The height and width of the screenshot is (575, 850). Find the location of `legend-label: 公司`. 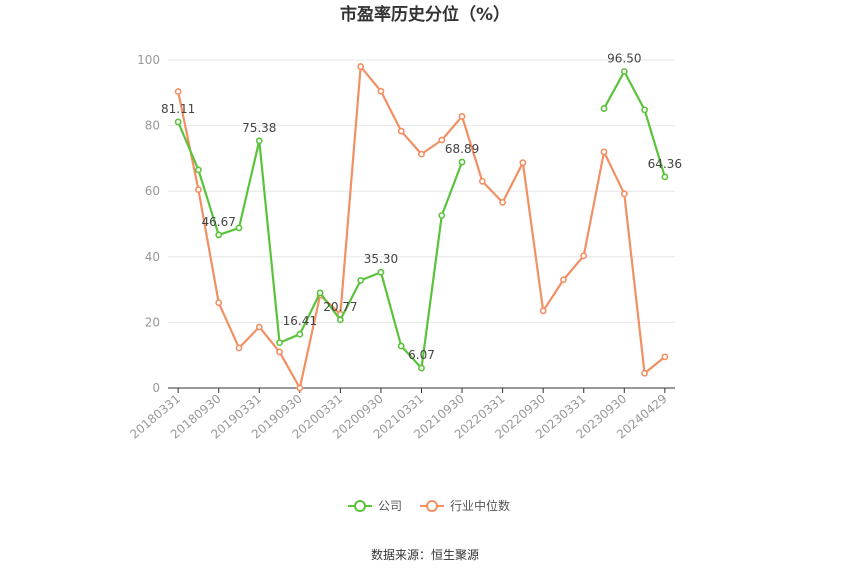

legend-label: 公司 is located at coordinates (390, 506).